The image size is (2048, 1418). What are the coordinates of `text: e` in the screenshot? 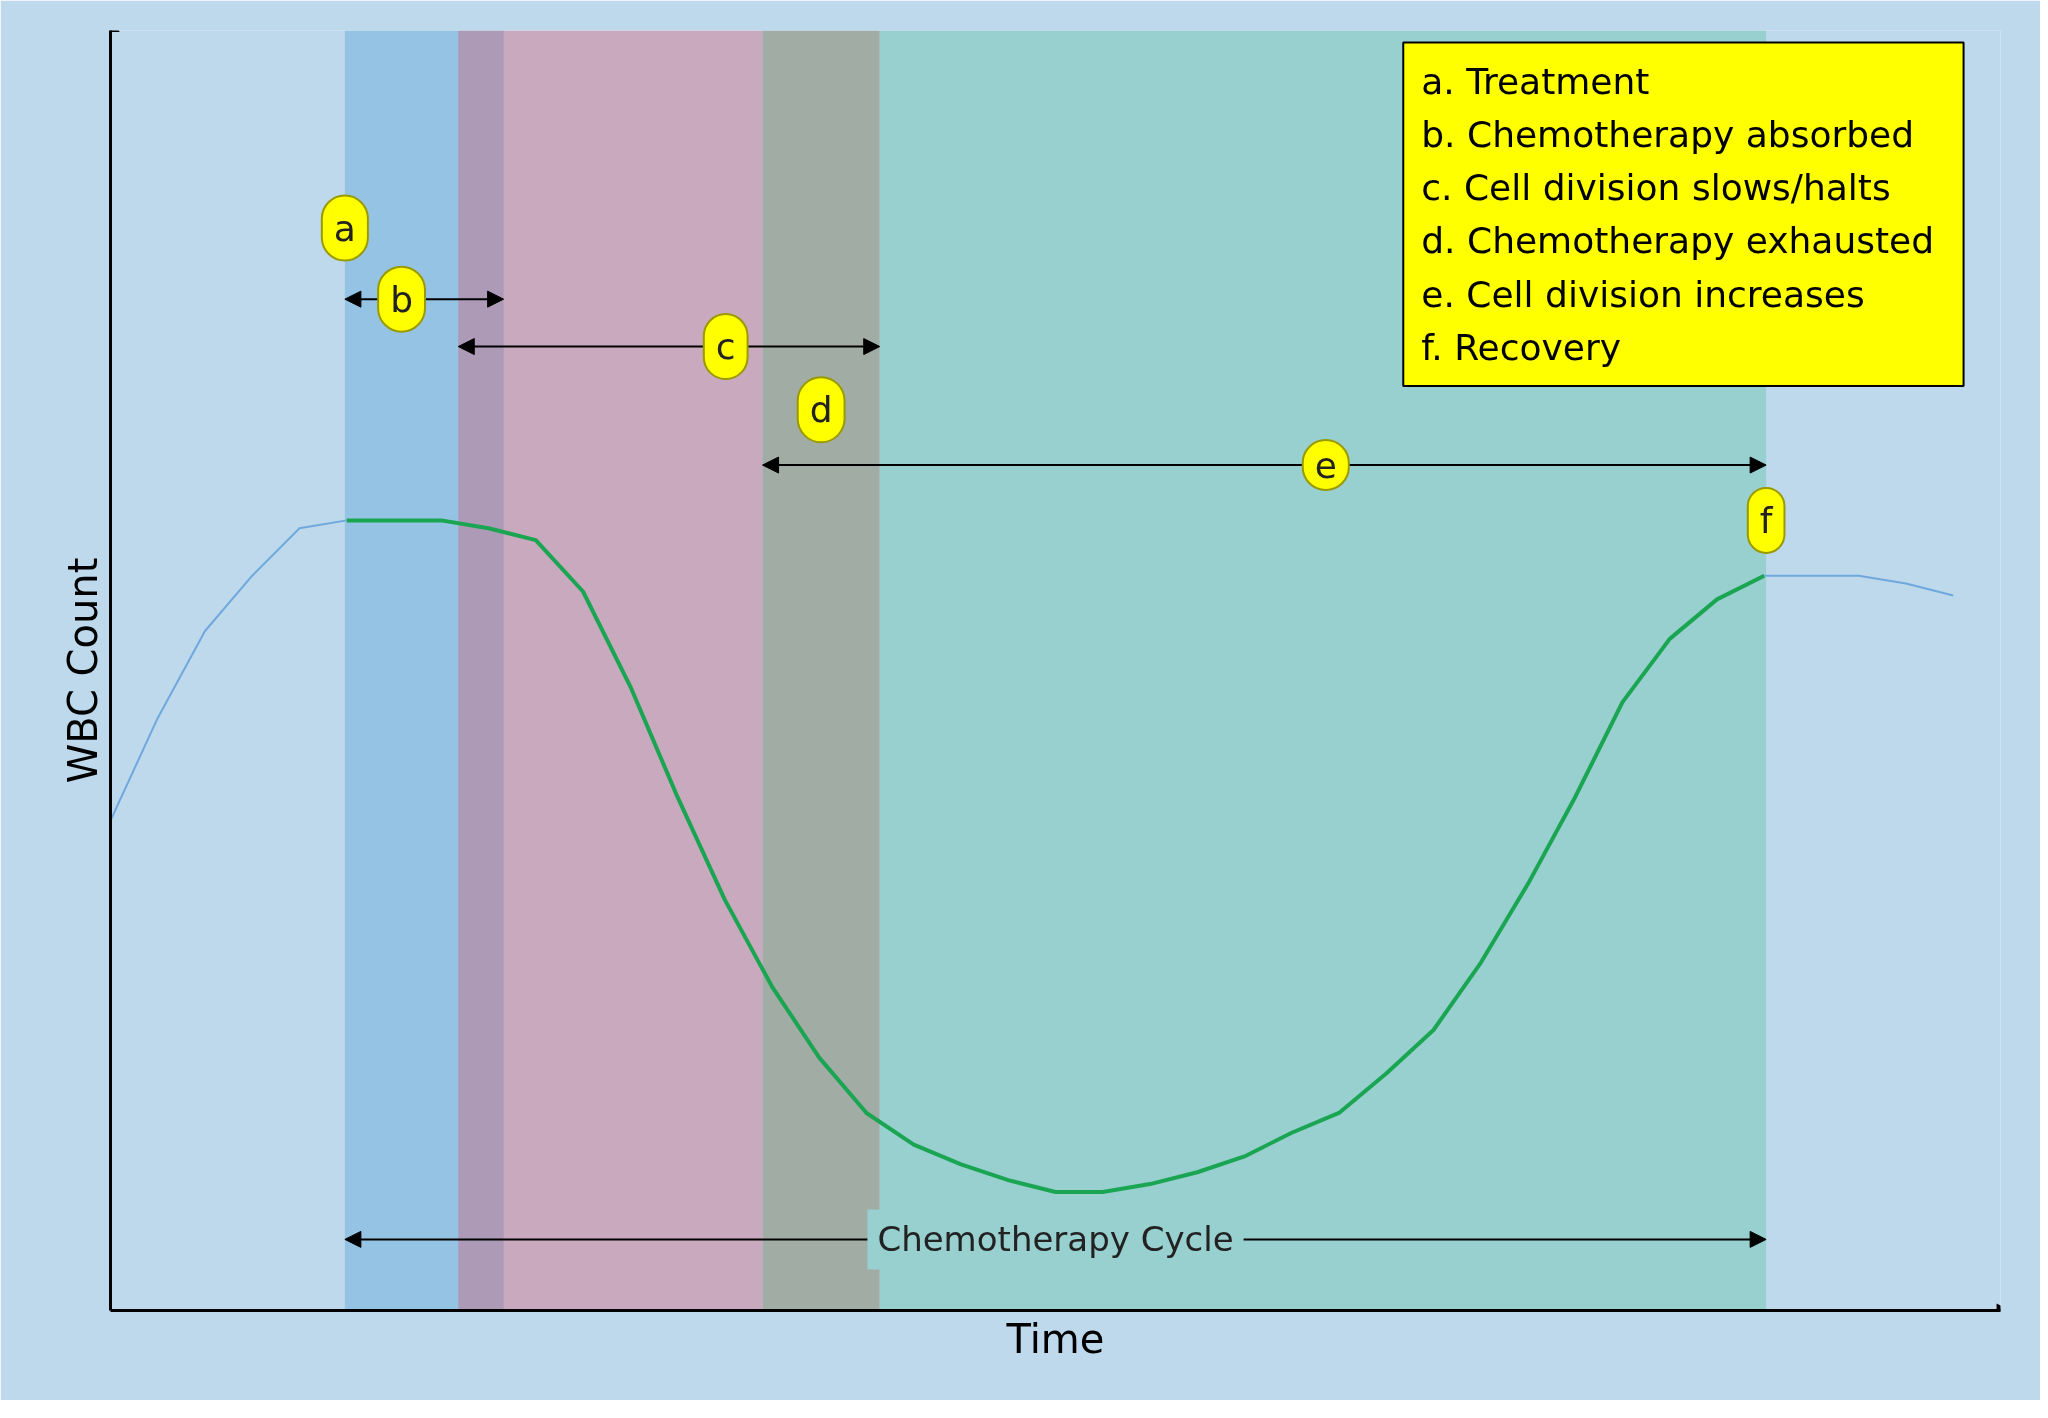 It's located at (1325, 466).